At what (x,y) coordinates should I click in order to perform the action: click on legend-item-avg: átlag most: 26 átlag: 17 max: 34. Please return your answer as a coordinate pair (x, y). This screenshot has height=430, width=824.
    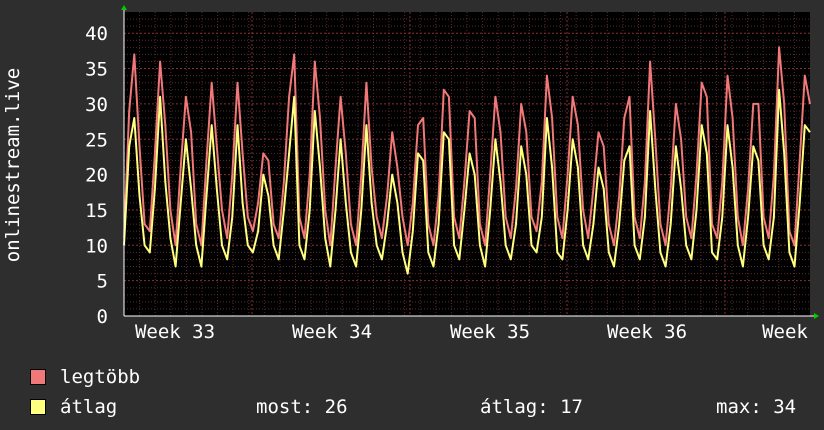
    Looking at the image, I should click on (420, 407).